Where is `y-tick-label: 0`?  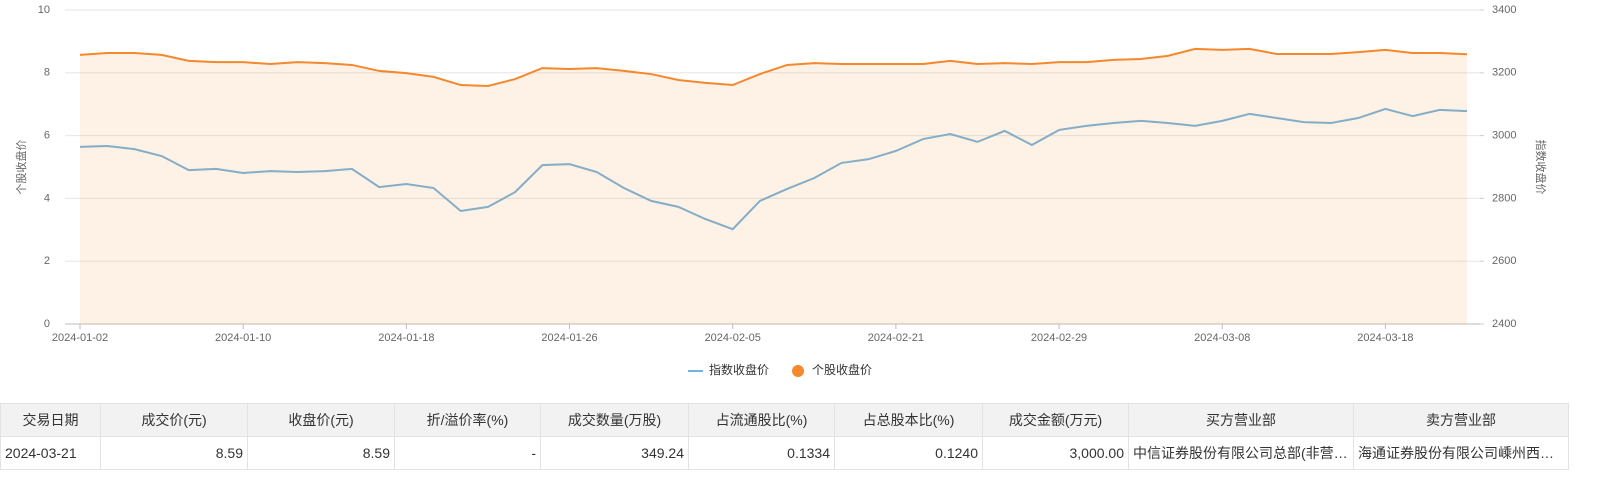 y-tick-label: 0 is located at coordinates (47, 324).